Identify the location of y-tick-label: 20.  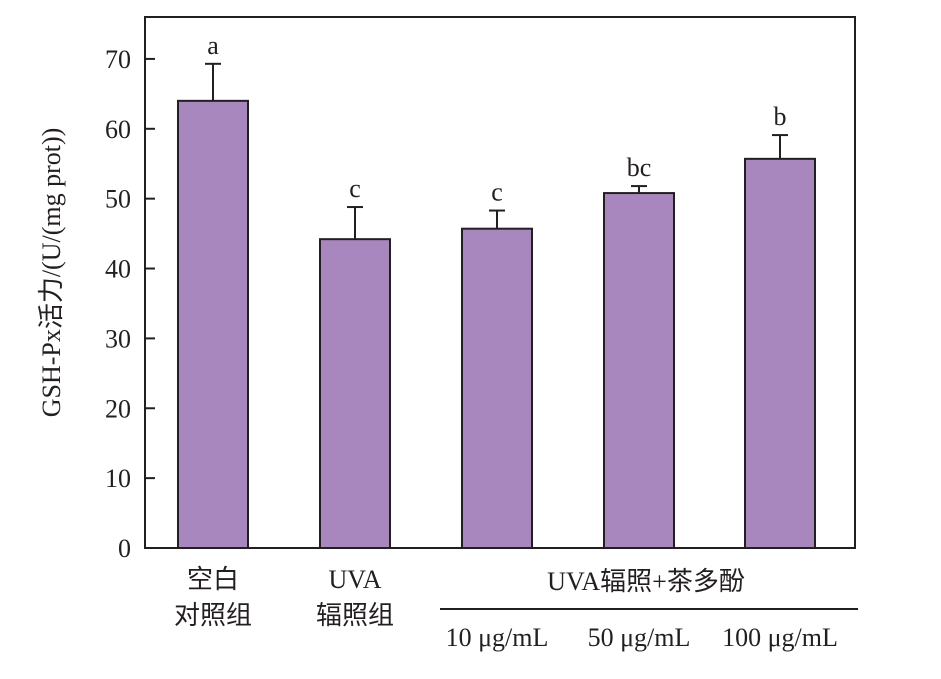
(118, 408).